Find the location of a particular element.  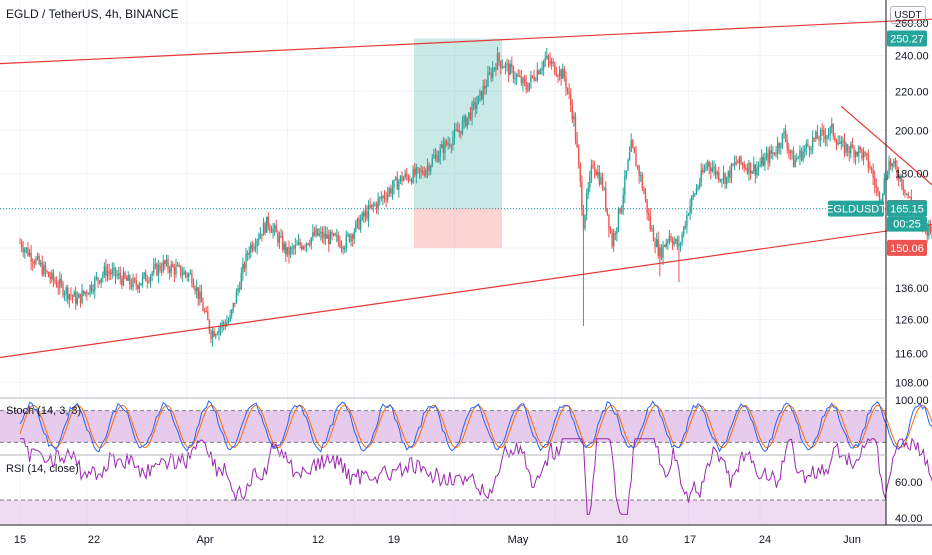

price-tick-label: 108.00 is located at coordinates (912, 384).